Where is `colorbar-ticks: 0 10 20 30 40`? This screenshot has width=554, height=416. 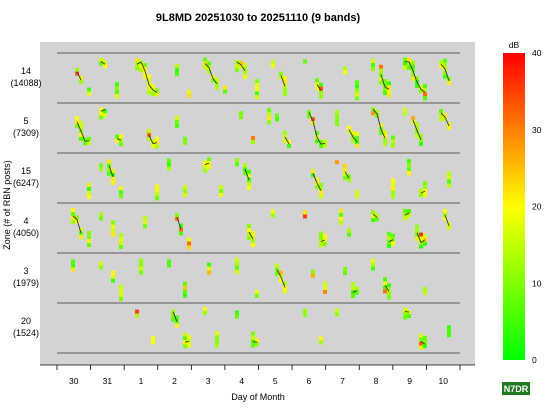 colorbar-ticks: 0 10 20 30 40 is located at coordinates (537, 206).